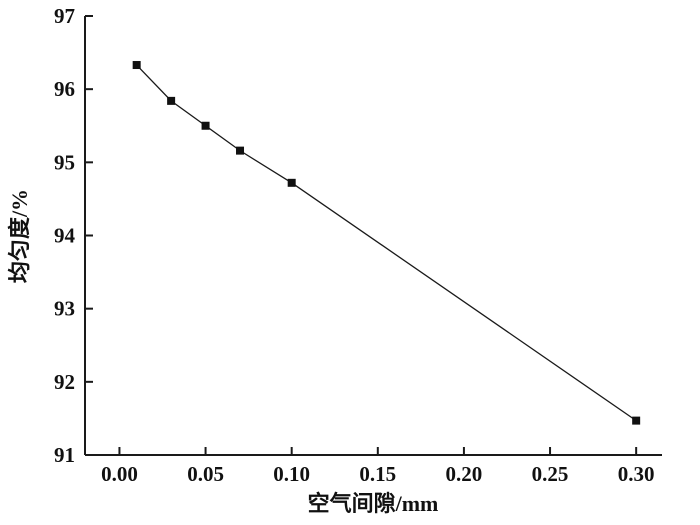 The height and width of the screenshot is (525, 700). What do you see at coordinates (464, 474) in the screenshot?
I see `x-tick-label: 0.20` at bounding box center [464, 474].